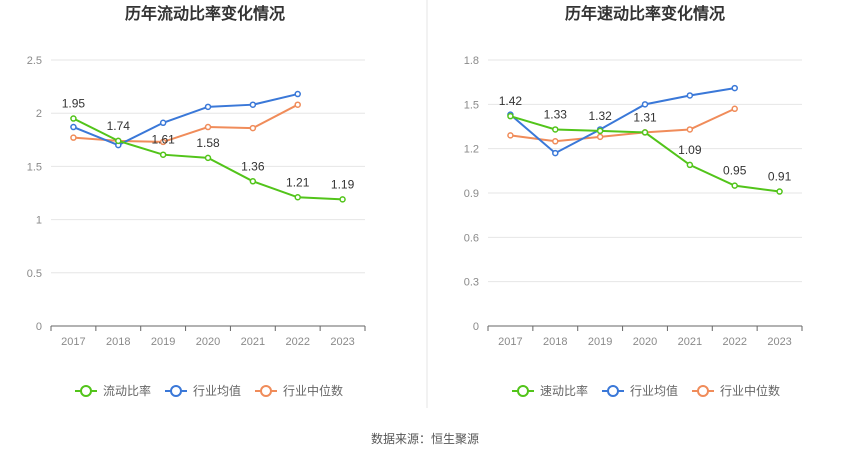 This screenshot has height=459, width=850. I want to click on data-label: 1.58, so click(208, 143).